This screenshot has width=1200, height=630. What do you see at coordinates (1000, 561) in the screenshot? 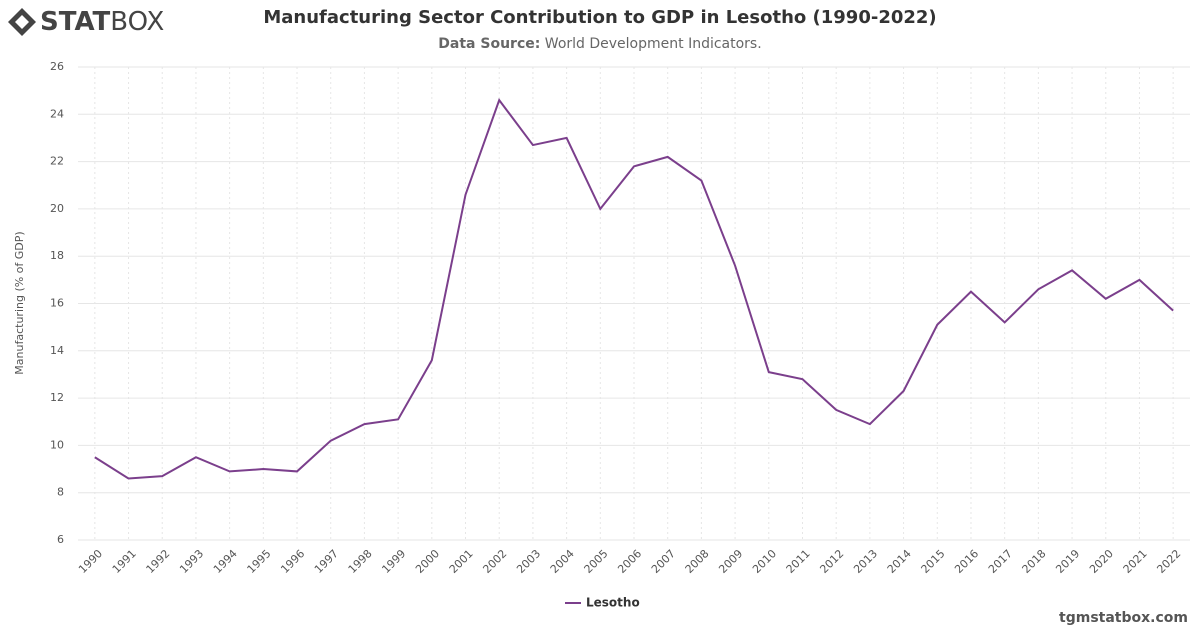
I see `x-tick-label: 2017` at bounding box center [1000, 561].